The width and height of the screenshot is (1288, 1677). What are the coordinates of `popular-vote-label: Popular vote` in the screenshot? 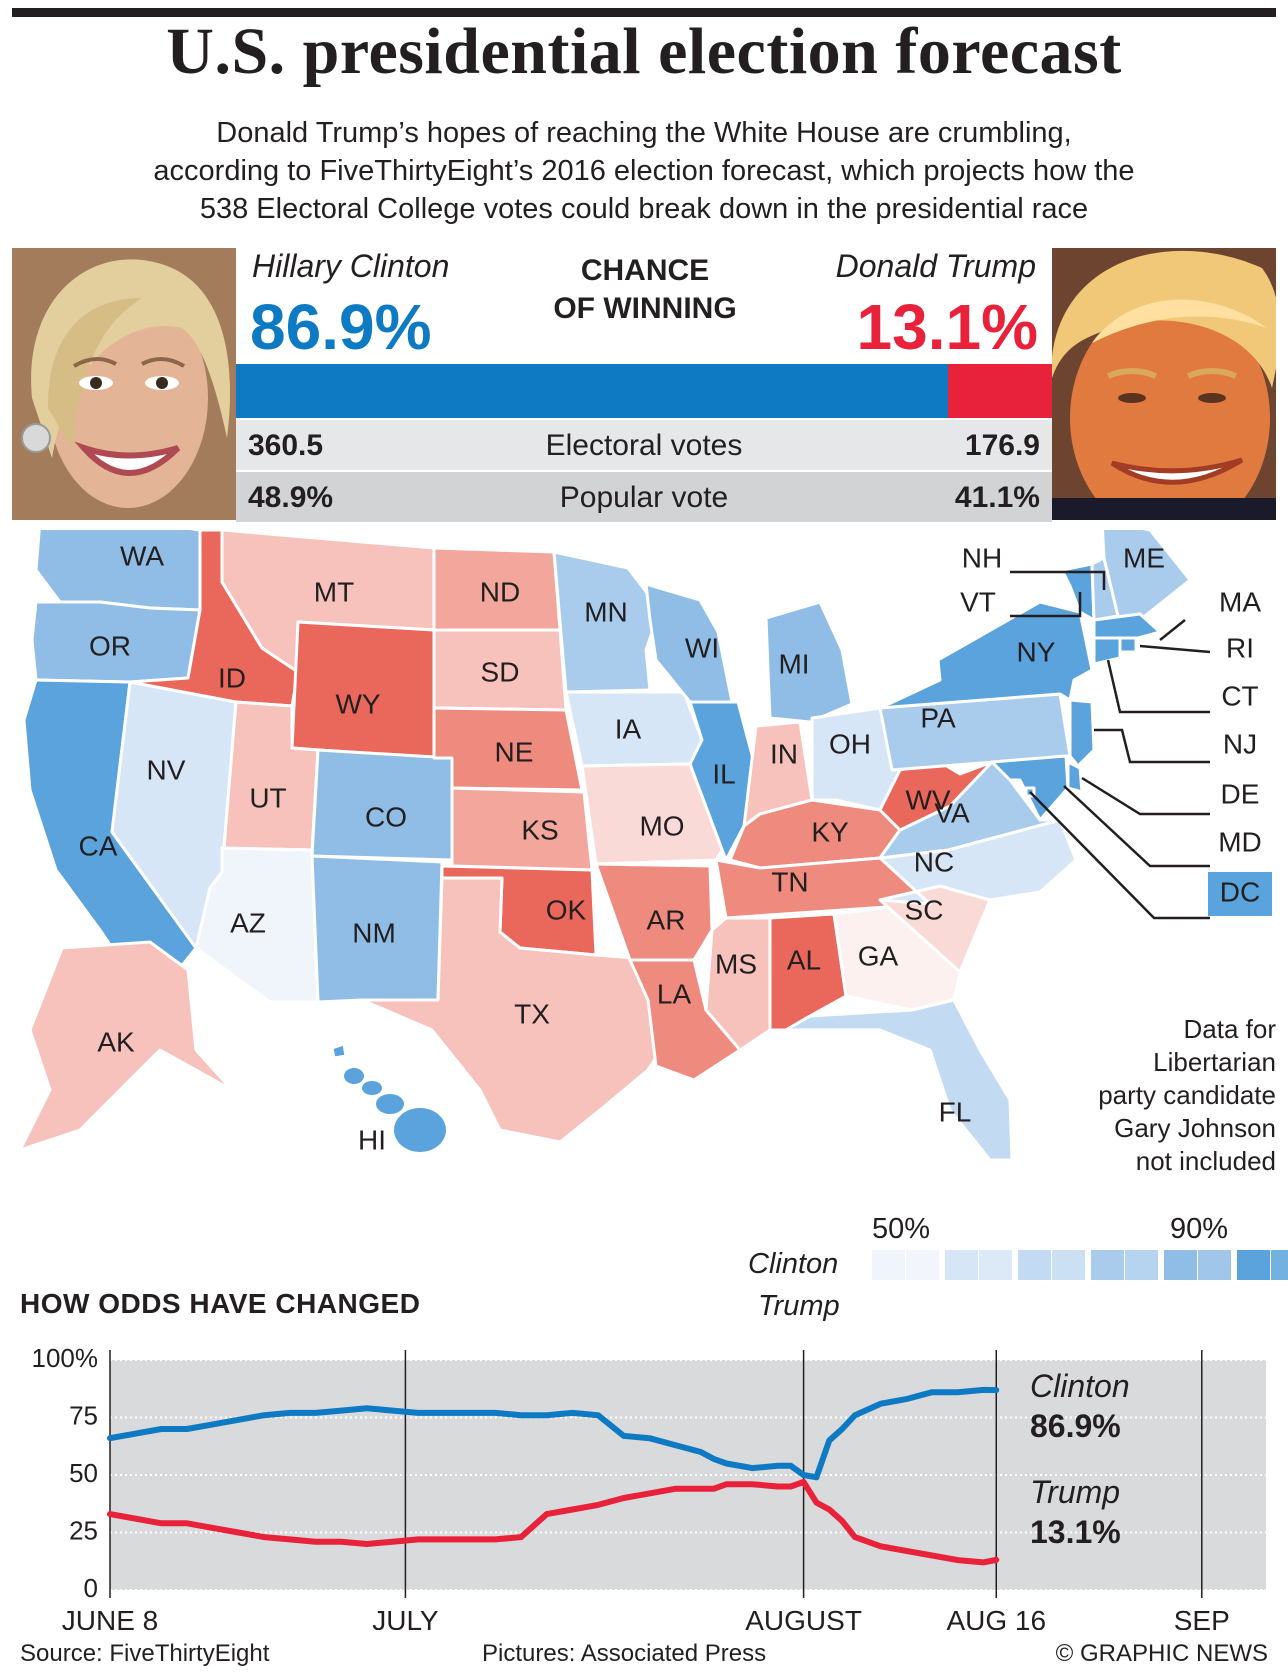 It's located at (644, 497).